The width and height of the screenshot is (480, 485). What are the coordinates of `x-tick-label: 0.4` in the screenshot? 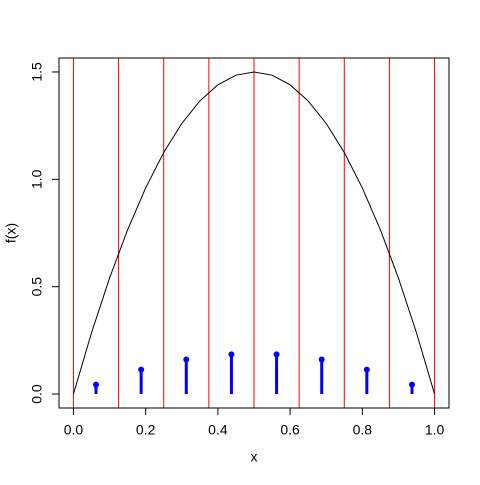 It's located at (218, 430).